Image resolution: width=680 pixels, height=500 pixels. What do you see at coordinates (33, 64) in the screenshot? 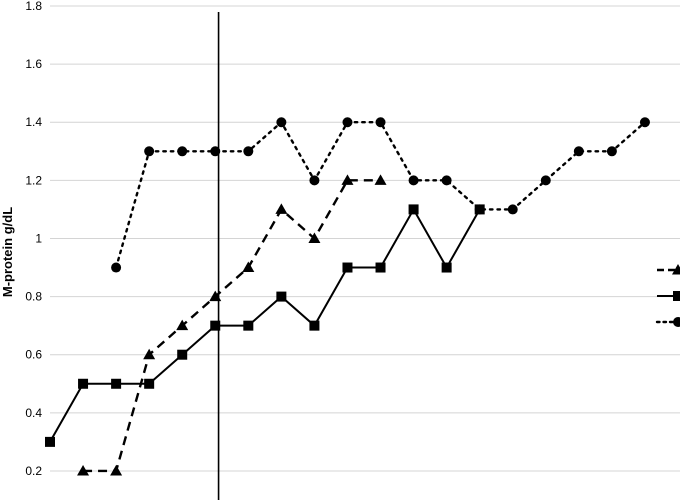
I see `y-tick-label: 1.6` at bounding box center [33, 64].